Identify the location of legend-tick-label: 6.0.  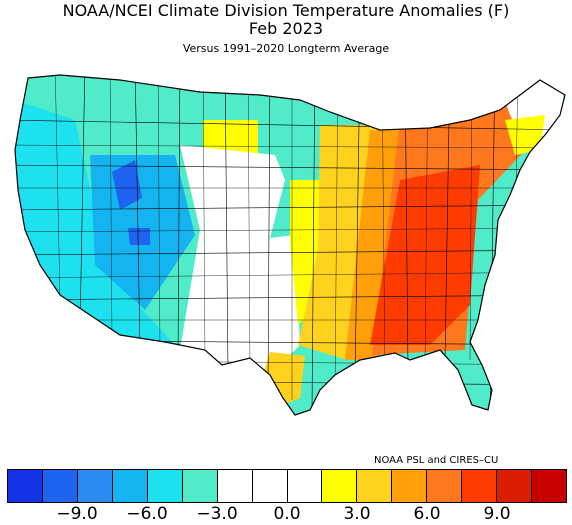
(427, 514).